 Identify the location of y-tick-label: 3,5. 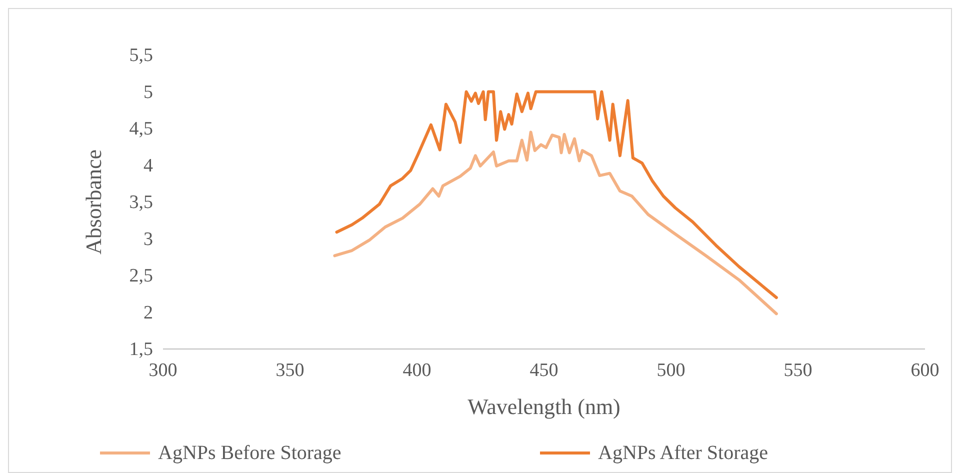
(141, 202).